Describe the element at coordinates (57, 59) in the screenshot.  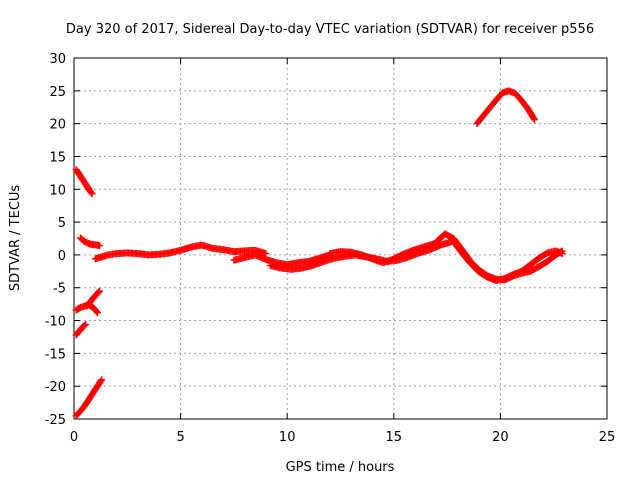
I see `y-tick-label: 30` at that location.